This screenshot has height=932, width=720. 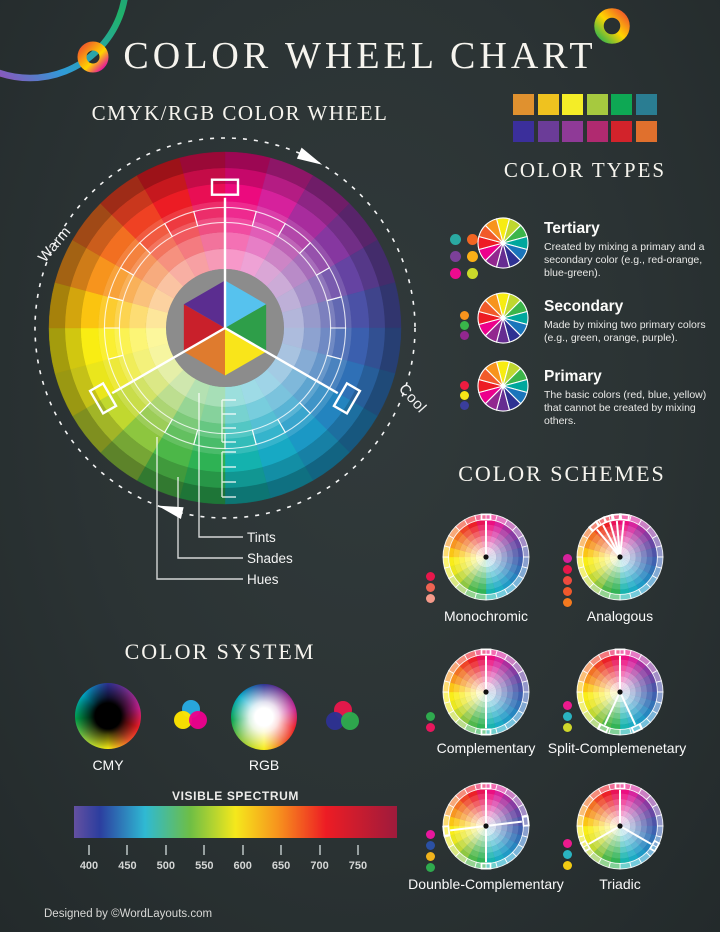 I want to click on scheme-double-complementary-wheel, so click(x=486, y=826).